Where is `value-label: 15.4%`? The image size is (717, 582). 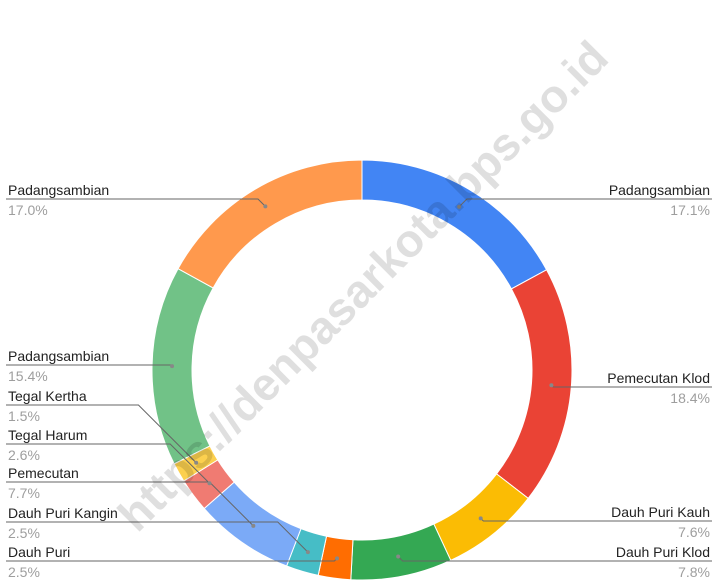
value-label: 15.4% is located at coordinates (28, 376).